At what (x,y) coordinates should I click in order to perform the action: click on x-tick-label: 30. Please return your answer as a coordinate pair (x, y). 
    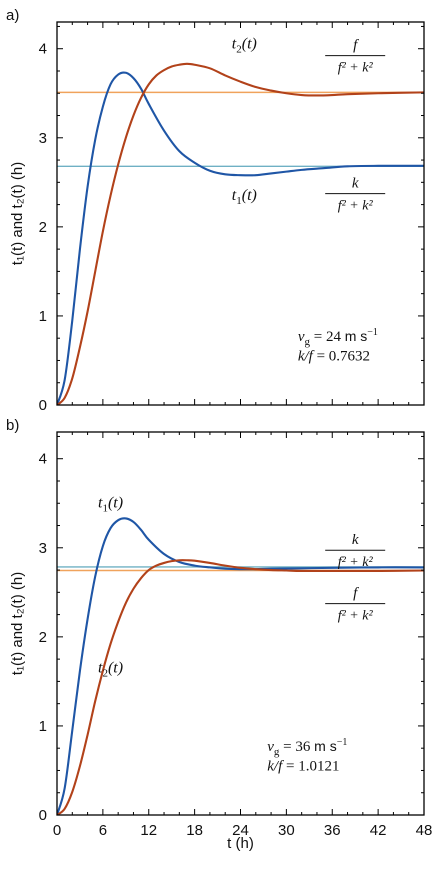
    Looking at the image, I should click on (286, 830).